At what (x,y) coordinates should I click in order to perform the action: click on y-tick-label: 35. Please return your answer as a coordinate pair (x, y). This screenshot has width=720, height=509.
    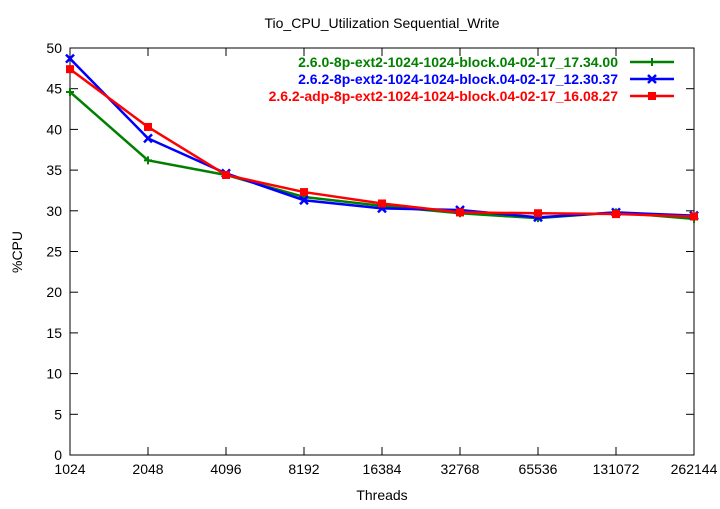
    Looking at the image, I should click on (54, 170).